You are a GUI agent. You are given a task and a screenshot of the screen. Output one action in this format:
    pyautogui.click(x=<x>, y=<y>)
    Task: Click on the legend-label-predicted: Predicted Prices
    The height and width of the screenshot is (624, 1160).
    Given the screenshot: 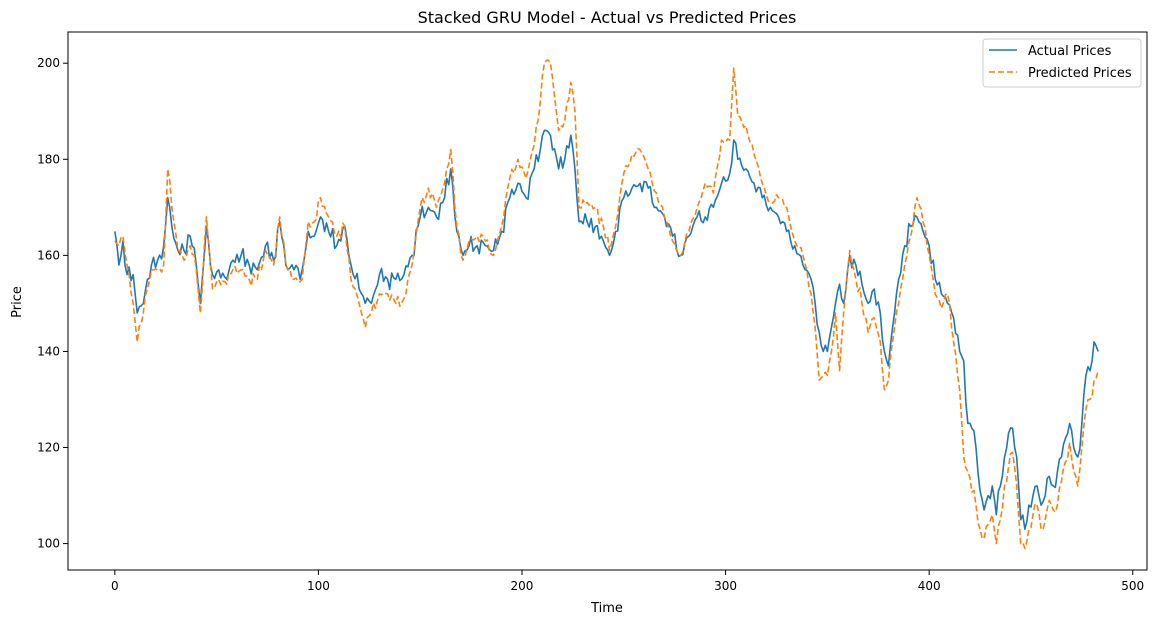 What is the action you would take?
    pyautogui.click(x=1080, y=73)
    